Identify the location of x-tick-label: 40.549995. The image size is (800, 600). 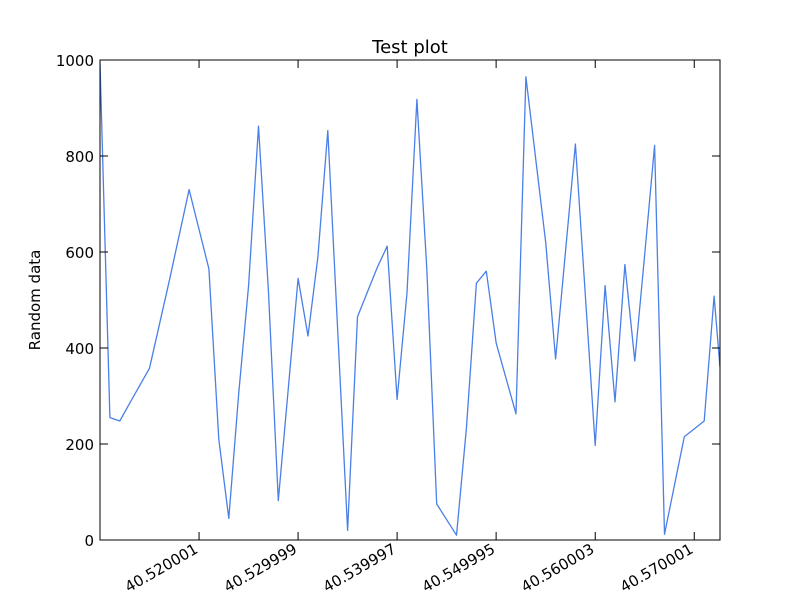
(458, 568).